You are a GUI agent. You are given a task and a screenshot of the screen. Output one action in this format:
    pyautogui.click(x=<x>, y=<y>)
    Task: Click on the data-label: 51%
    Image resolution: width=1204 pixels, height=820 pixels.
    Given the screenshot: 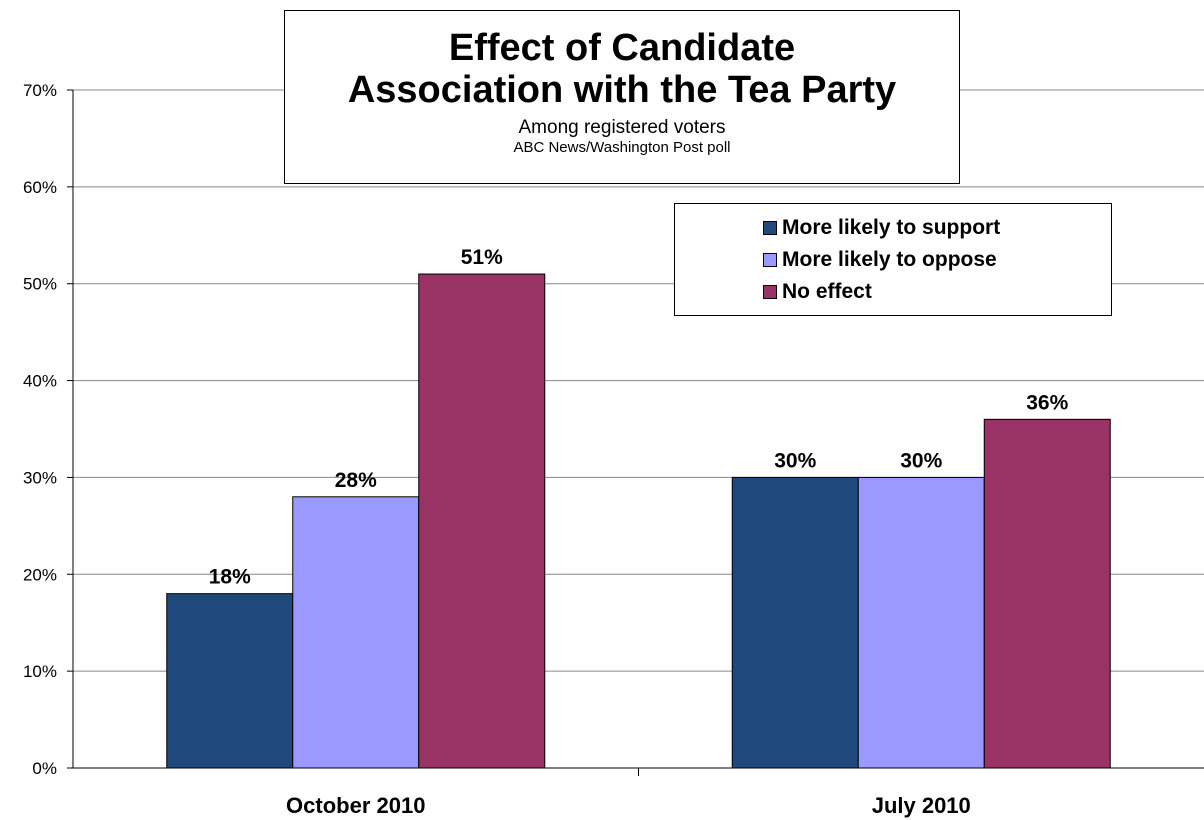 What is the action you would take?
    pyautogui.click(x=482, y=257)
    